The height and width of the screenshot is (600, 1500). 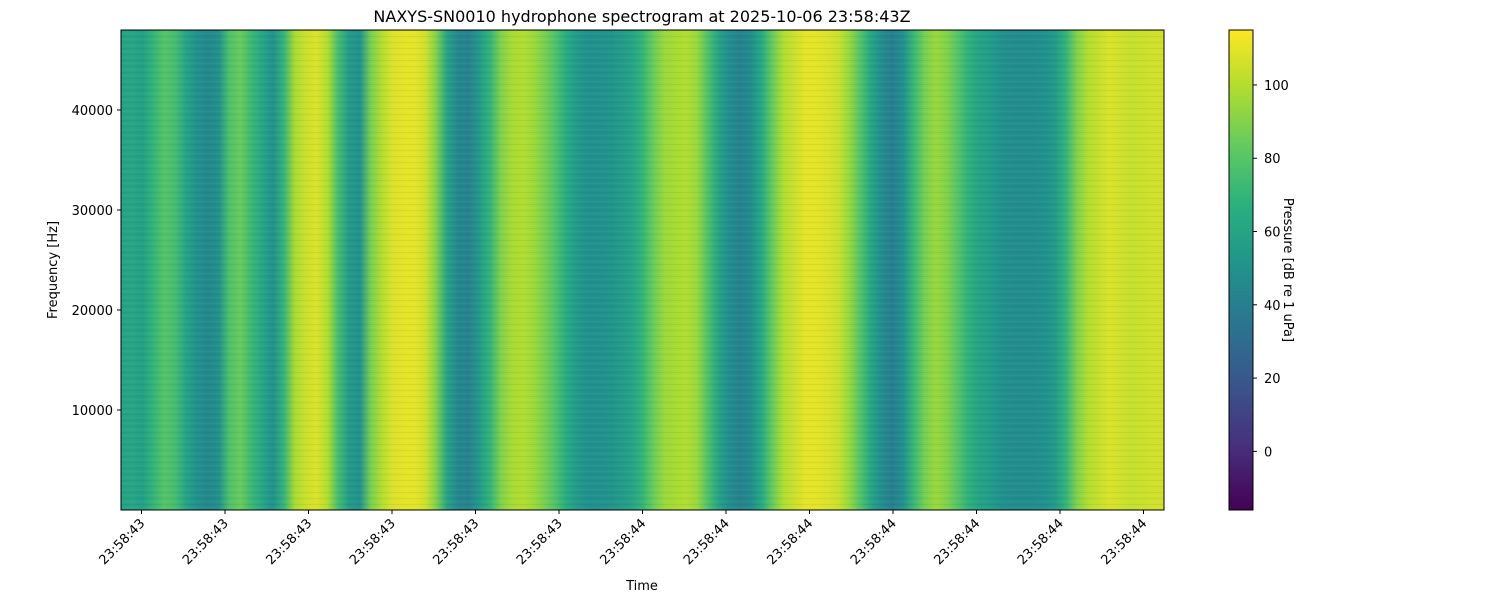 What do you see at coordinates (1272, 379) in the screenshot?
I see `colorbar-tick-label: 20` at bounding box center [1272, 379].